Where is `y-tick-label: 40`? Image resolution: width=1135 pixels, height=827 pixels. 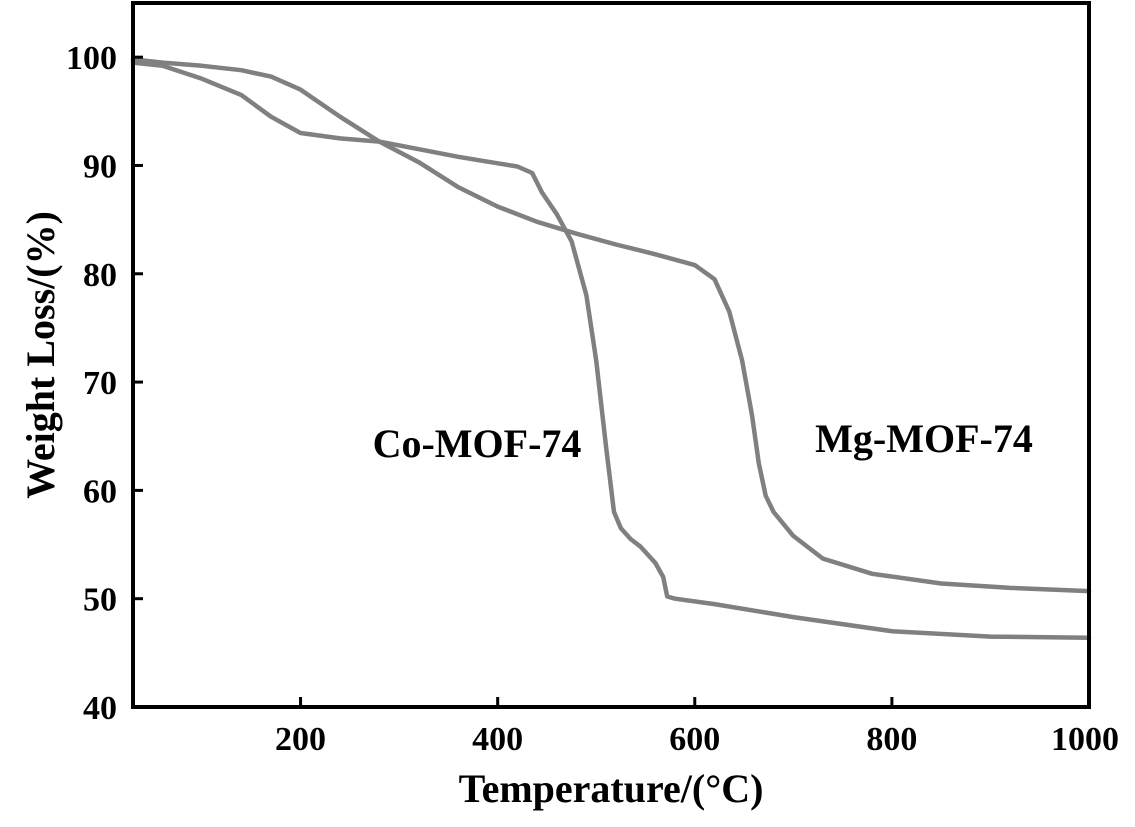
y-tick-label: 40 is located at coordinates (100, 708).